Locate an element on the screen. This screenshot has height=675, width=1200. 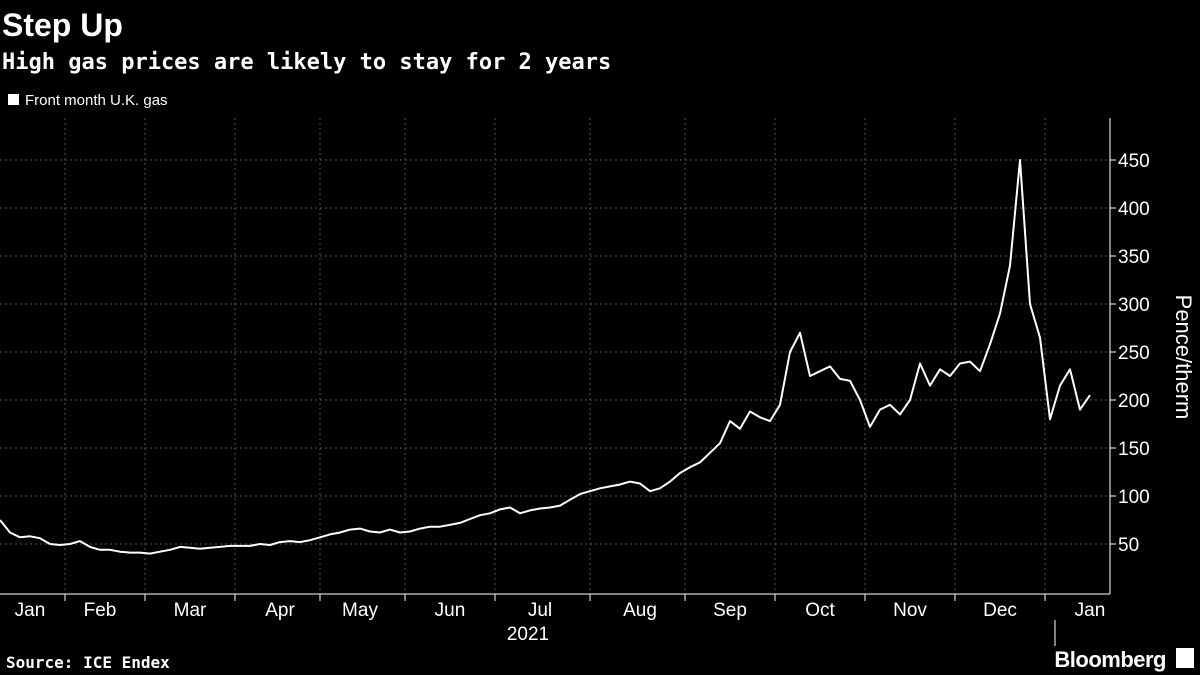
x-tick-label: Aug is located at coordinates (640, 610).